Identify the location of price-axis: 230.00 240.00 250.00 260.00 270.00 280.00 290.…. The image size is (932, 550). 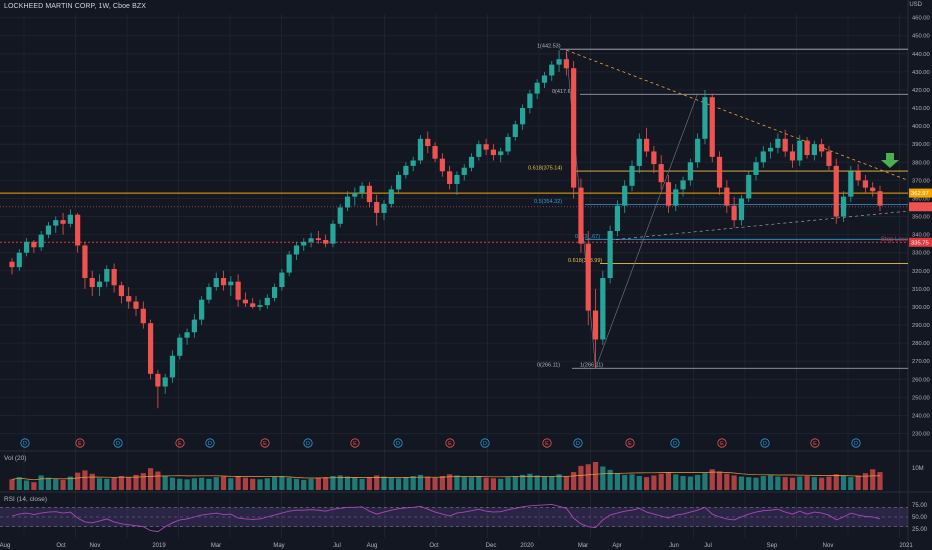
(921, 227).